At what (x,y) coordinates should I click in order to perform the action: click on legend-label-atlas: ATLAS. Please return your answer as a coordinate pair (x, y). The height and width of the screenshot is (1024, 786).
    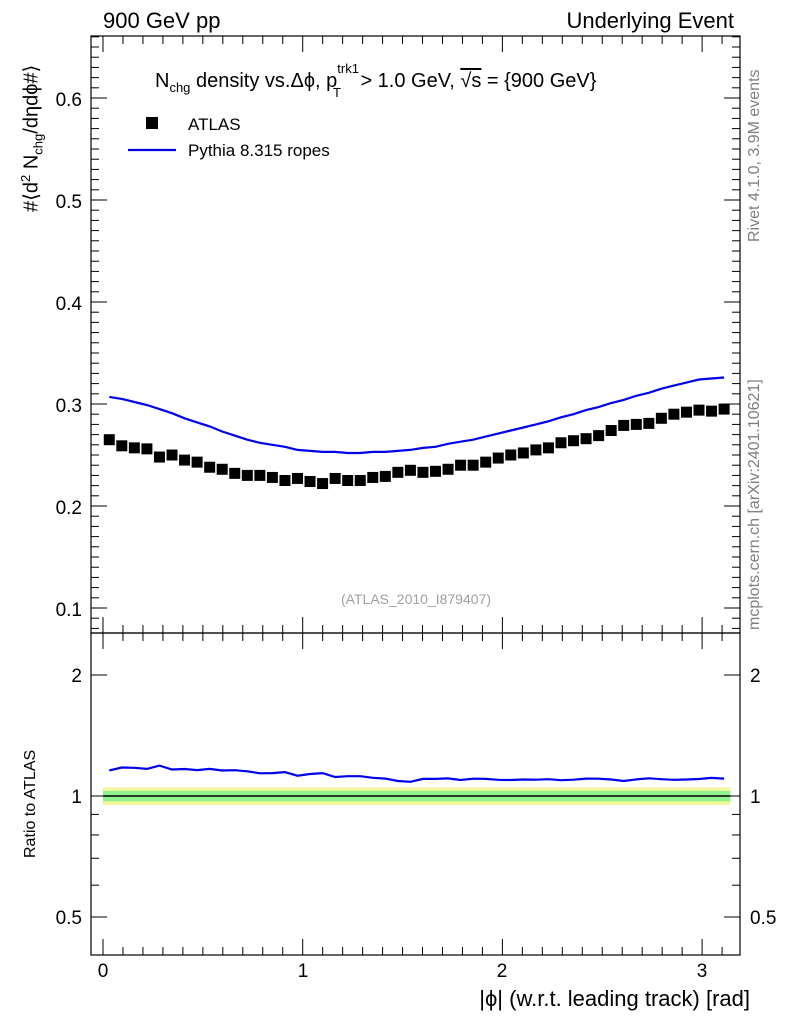
    Looking at the image, I should click on (214, 124).